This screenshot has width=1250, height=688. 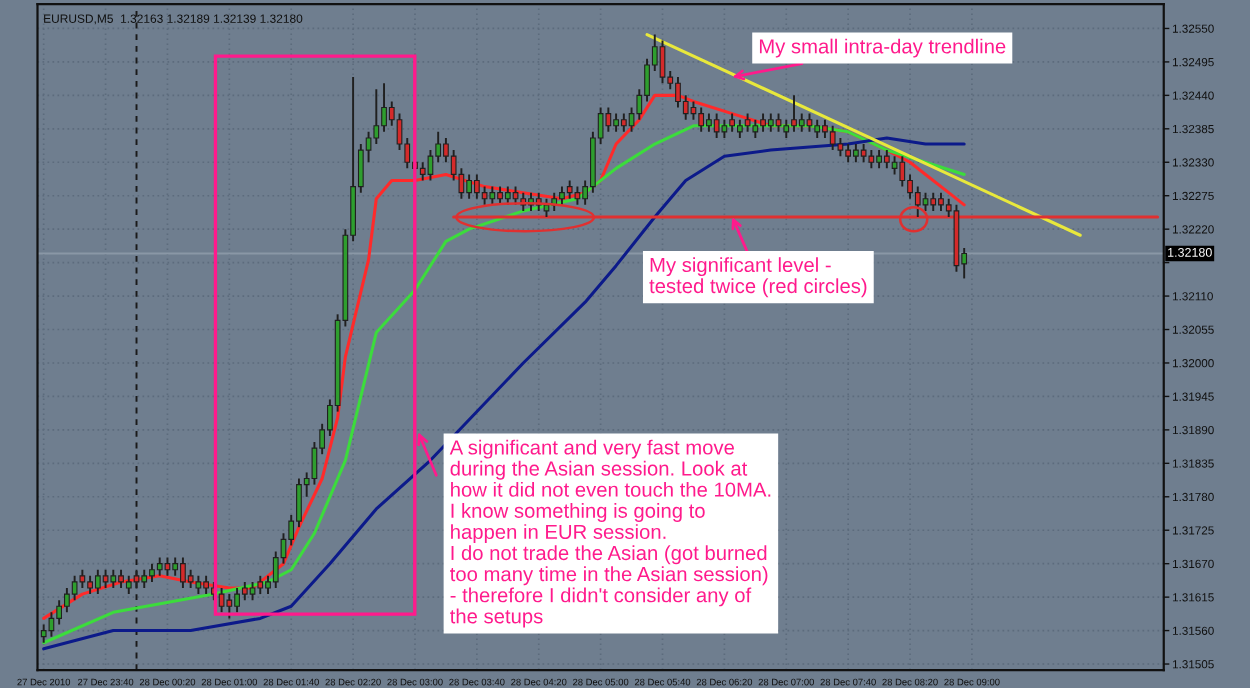 What do you see at coordinates (882, 48) in the screenshot?
I see `annotation: My small intra-day trendline` at bounding box center [882, 48].